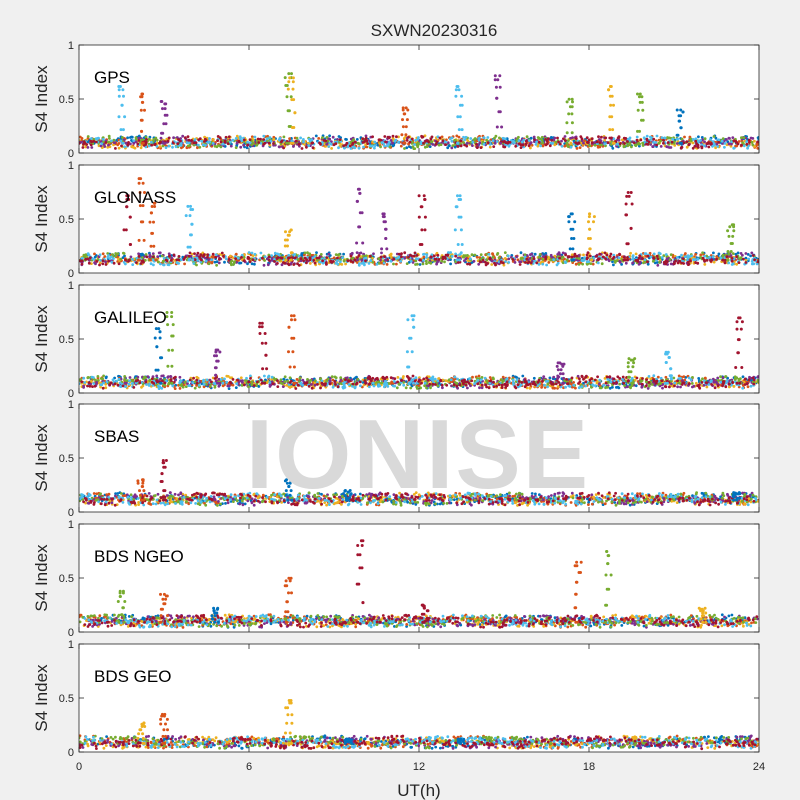 The height and width of the screenshot is (800, 800). What do you see at coordinates (419, 111) in the screenshot?
I see `data-points` at bounding box center [419, 111].